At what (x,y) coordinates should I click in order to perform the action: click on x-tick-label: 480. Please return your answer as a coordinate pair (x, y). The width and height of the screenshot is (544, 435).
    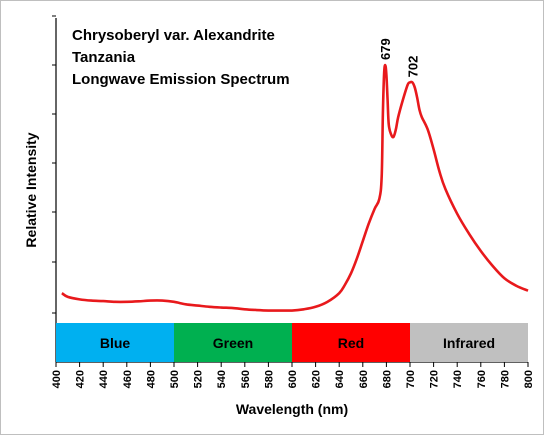
    Looking at the image, I should click on (151, 379).